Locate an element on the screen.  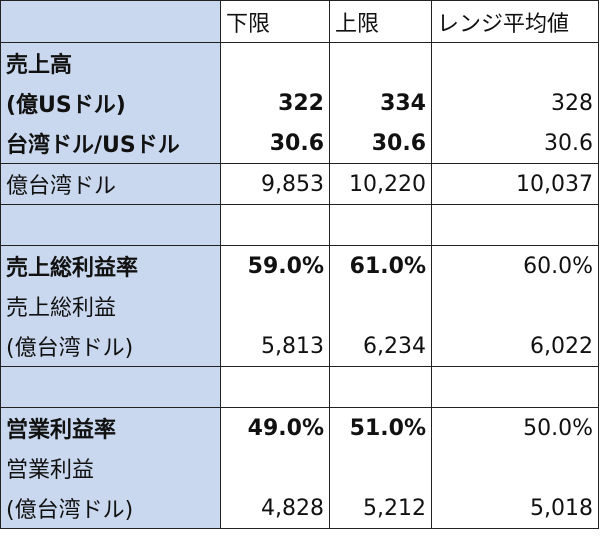
revenue-title-row: 売上高 is located at coordinates (299, 62).